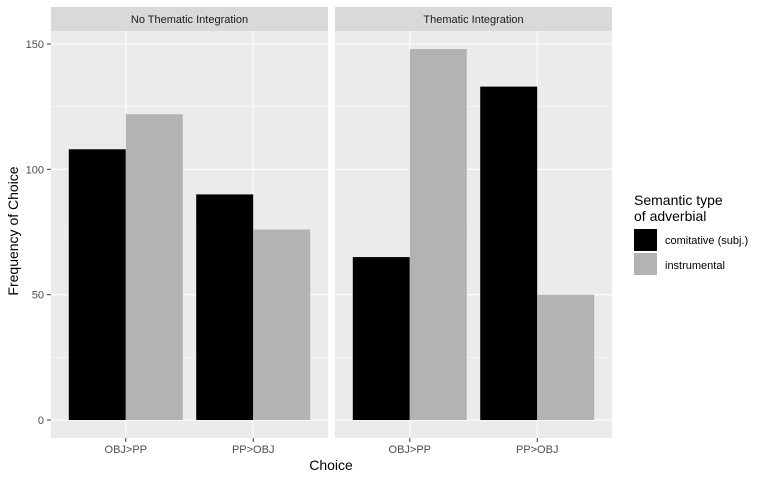 Image resolution: width=768 pixels, height=480 pixels. I want to click on legend-label-instrumental: instrumental, so click(695, 266).